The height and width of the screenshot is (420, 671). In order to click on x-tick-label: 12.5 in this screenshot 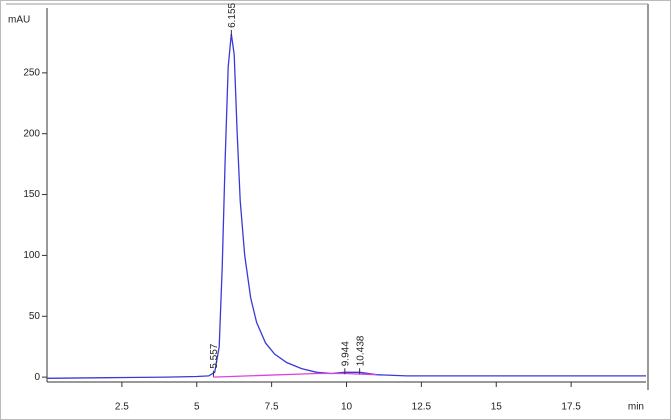, I will do `click(422, 407)`.